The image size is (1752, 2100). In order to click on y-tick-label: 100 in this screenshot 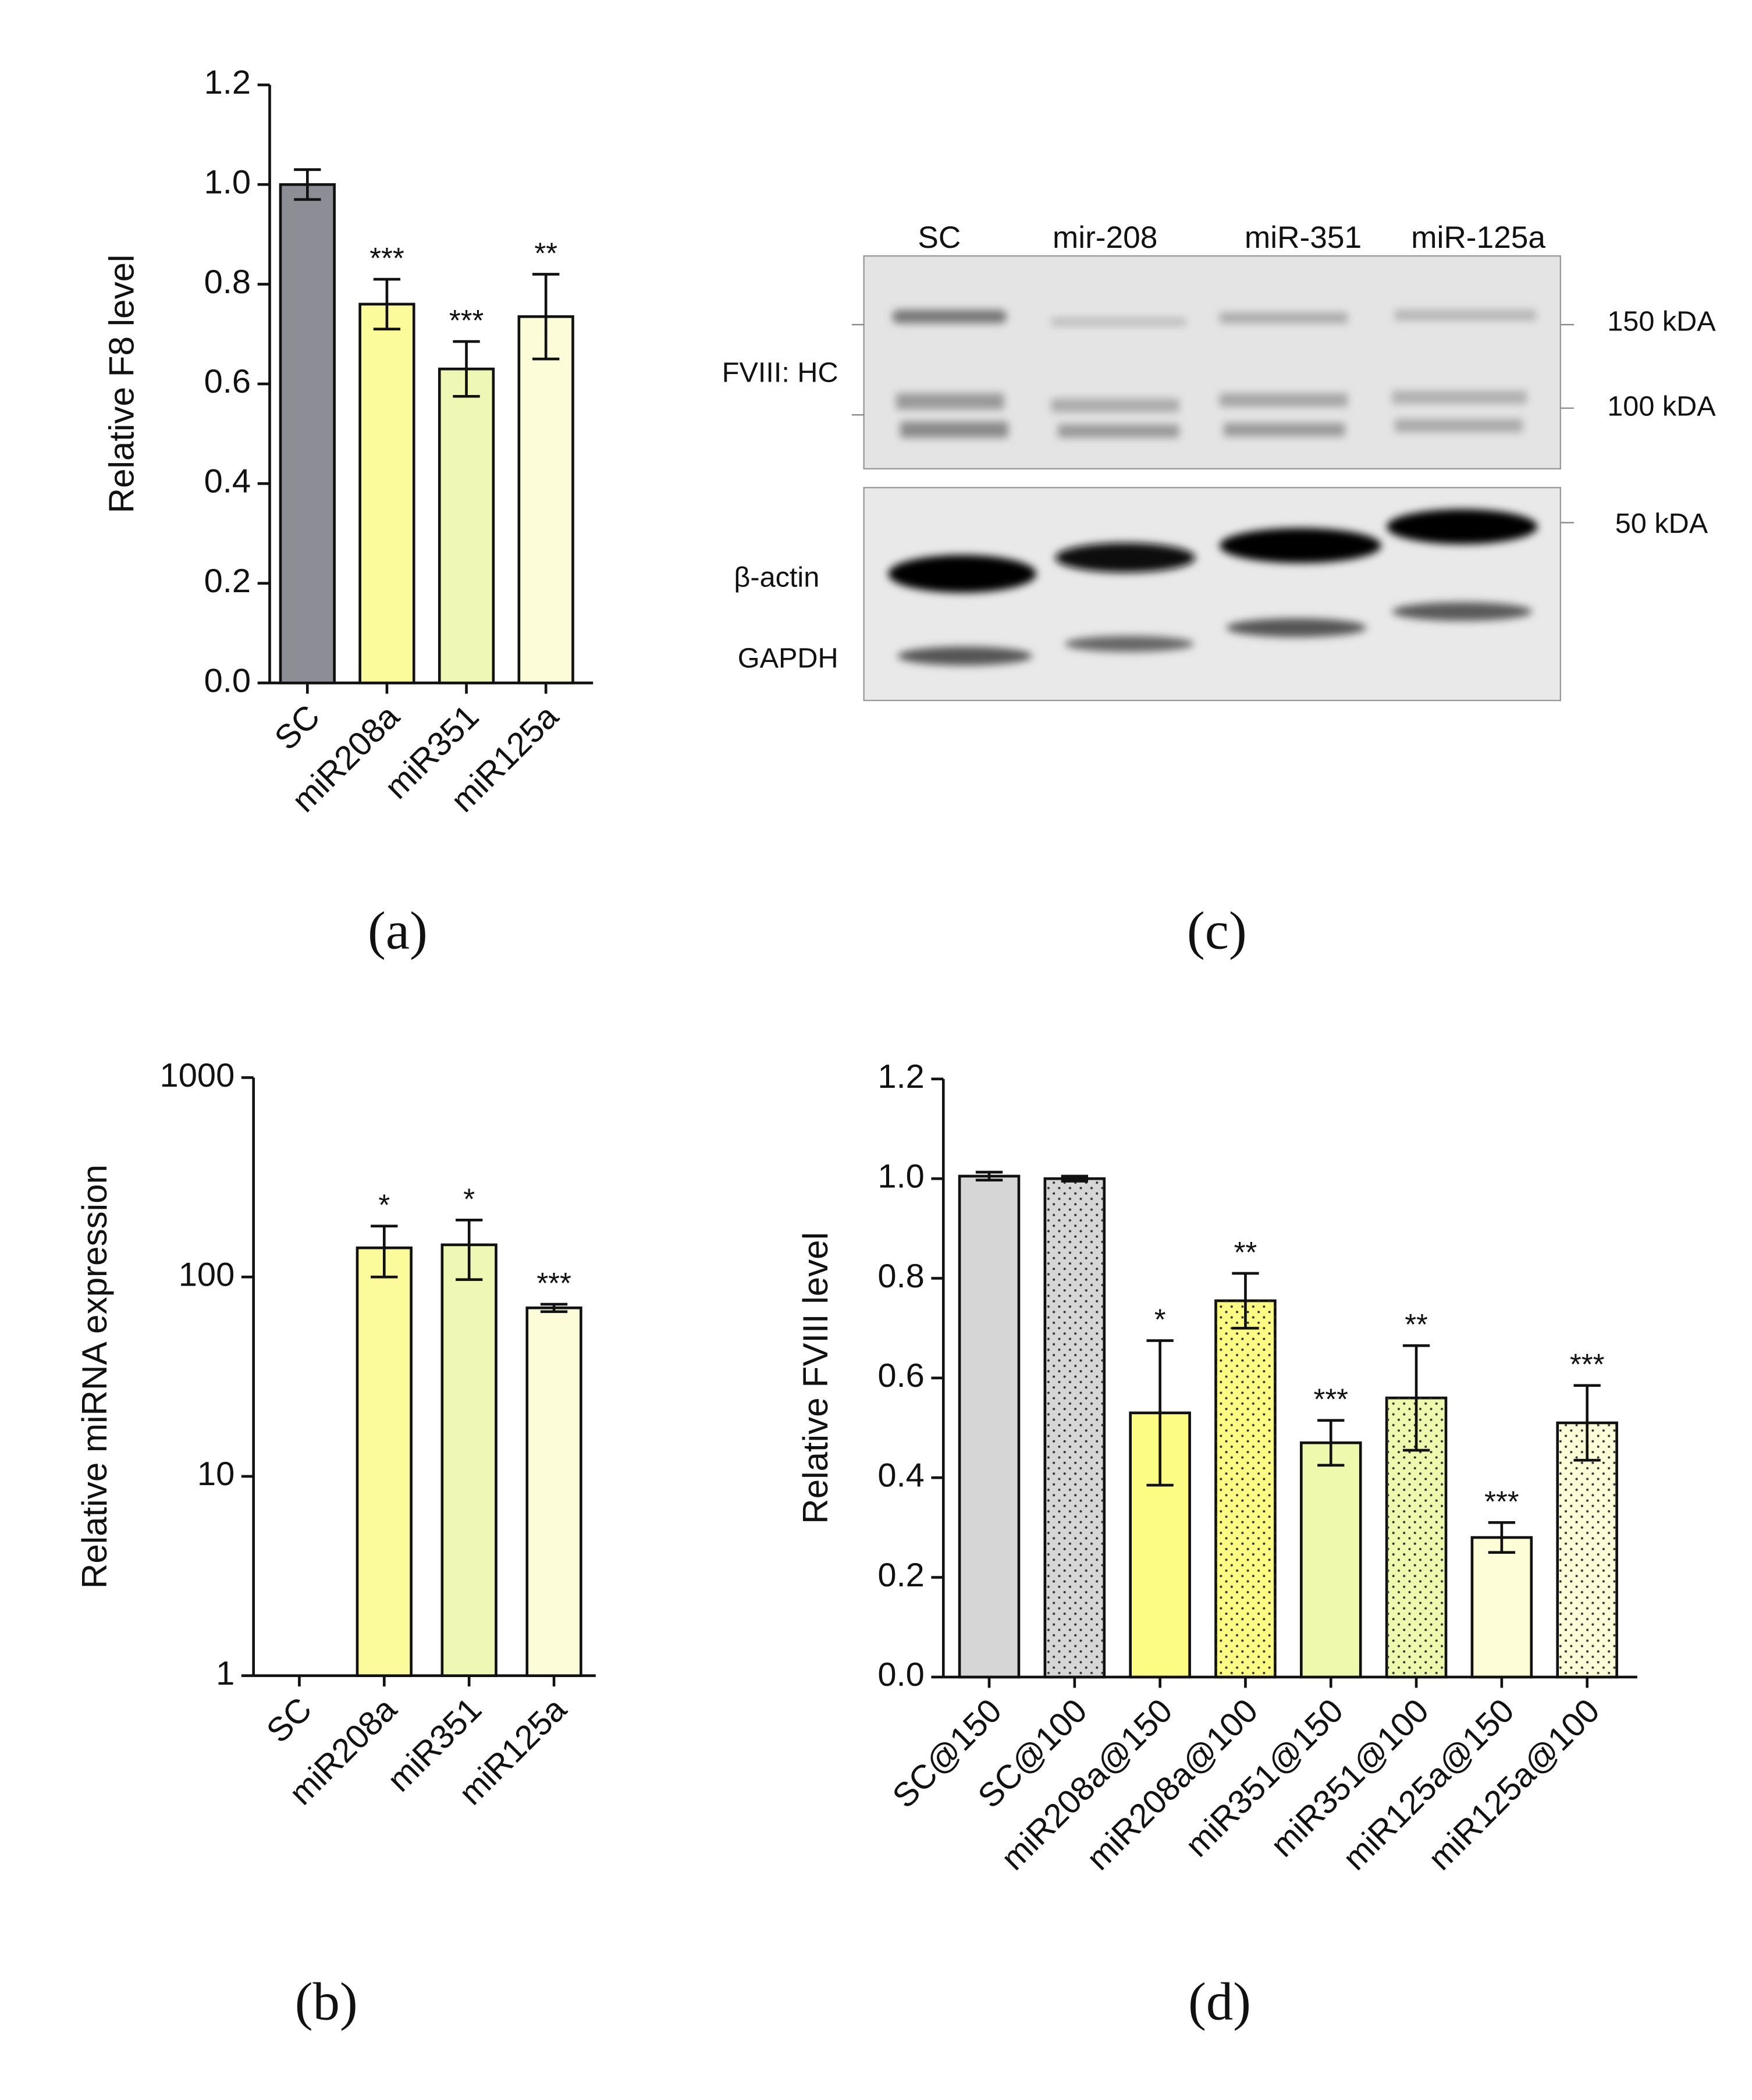, I will do `click(207, 1274)`.